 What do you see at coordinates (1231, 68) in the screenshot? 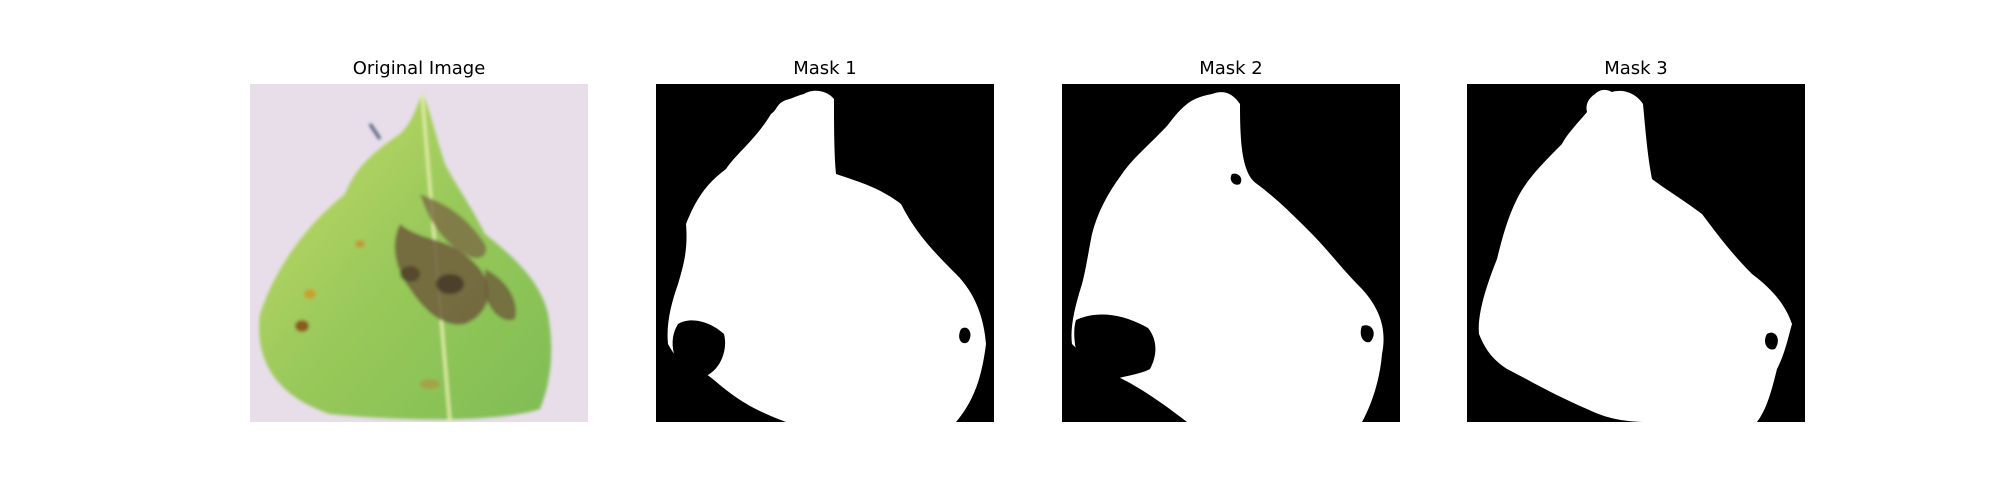
I see `panel-title: Mask 2` at bounding box center [1231, 68].